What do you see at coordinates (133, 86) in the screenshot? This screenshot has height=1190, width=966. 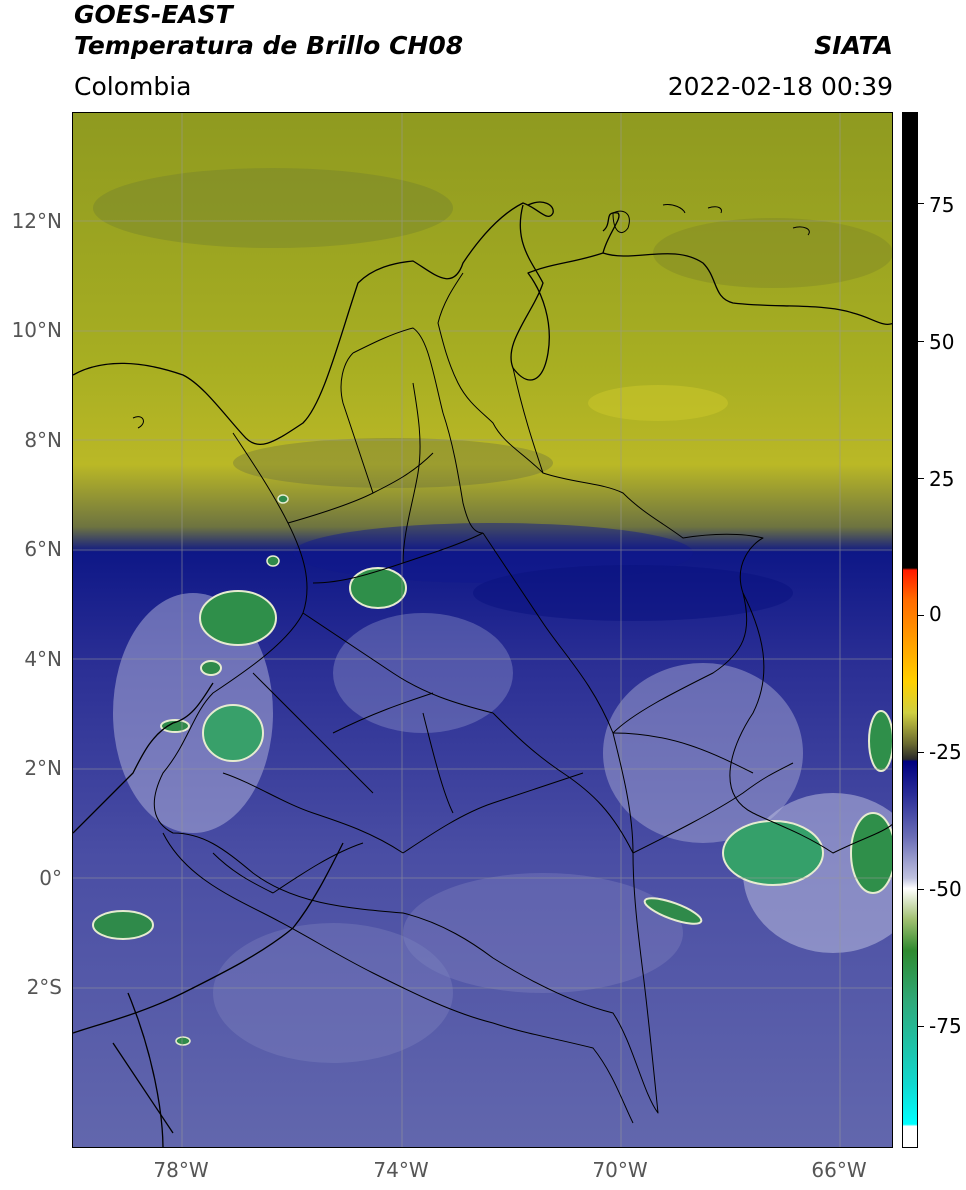 I see `region-label: Colombia` at bounding box center [133, 86].